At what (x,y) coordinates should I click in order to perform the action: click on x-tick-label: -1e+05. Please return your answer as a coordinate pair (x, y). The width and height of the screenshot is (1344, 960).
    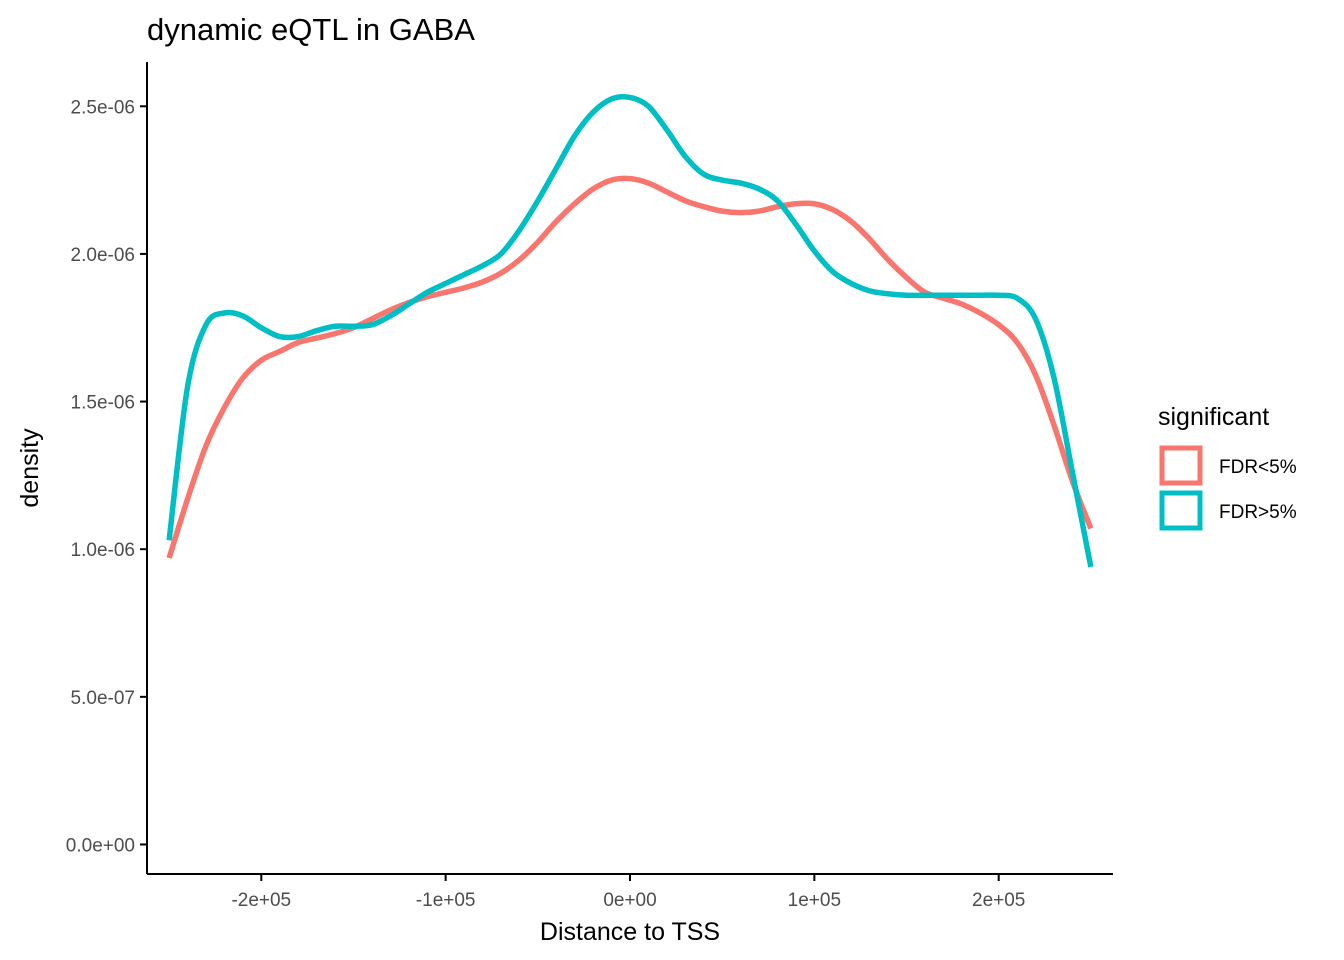
    Looking at the image, I should click on (446, 900).